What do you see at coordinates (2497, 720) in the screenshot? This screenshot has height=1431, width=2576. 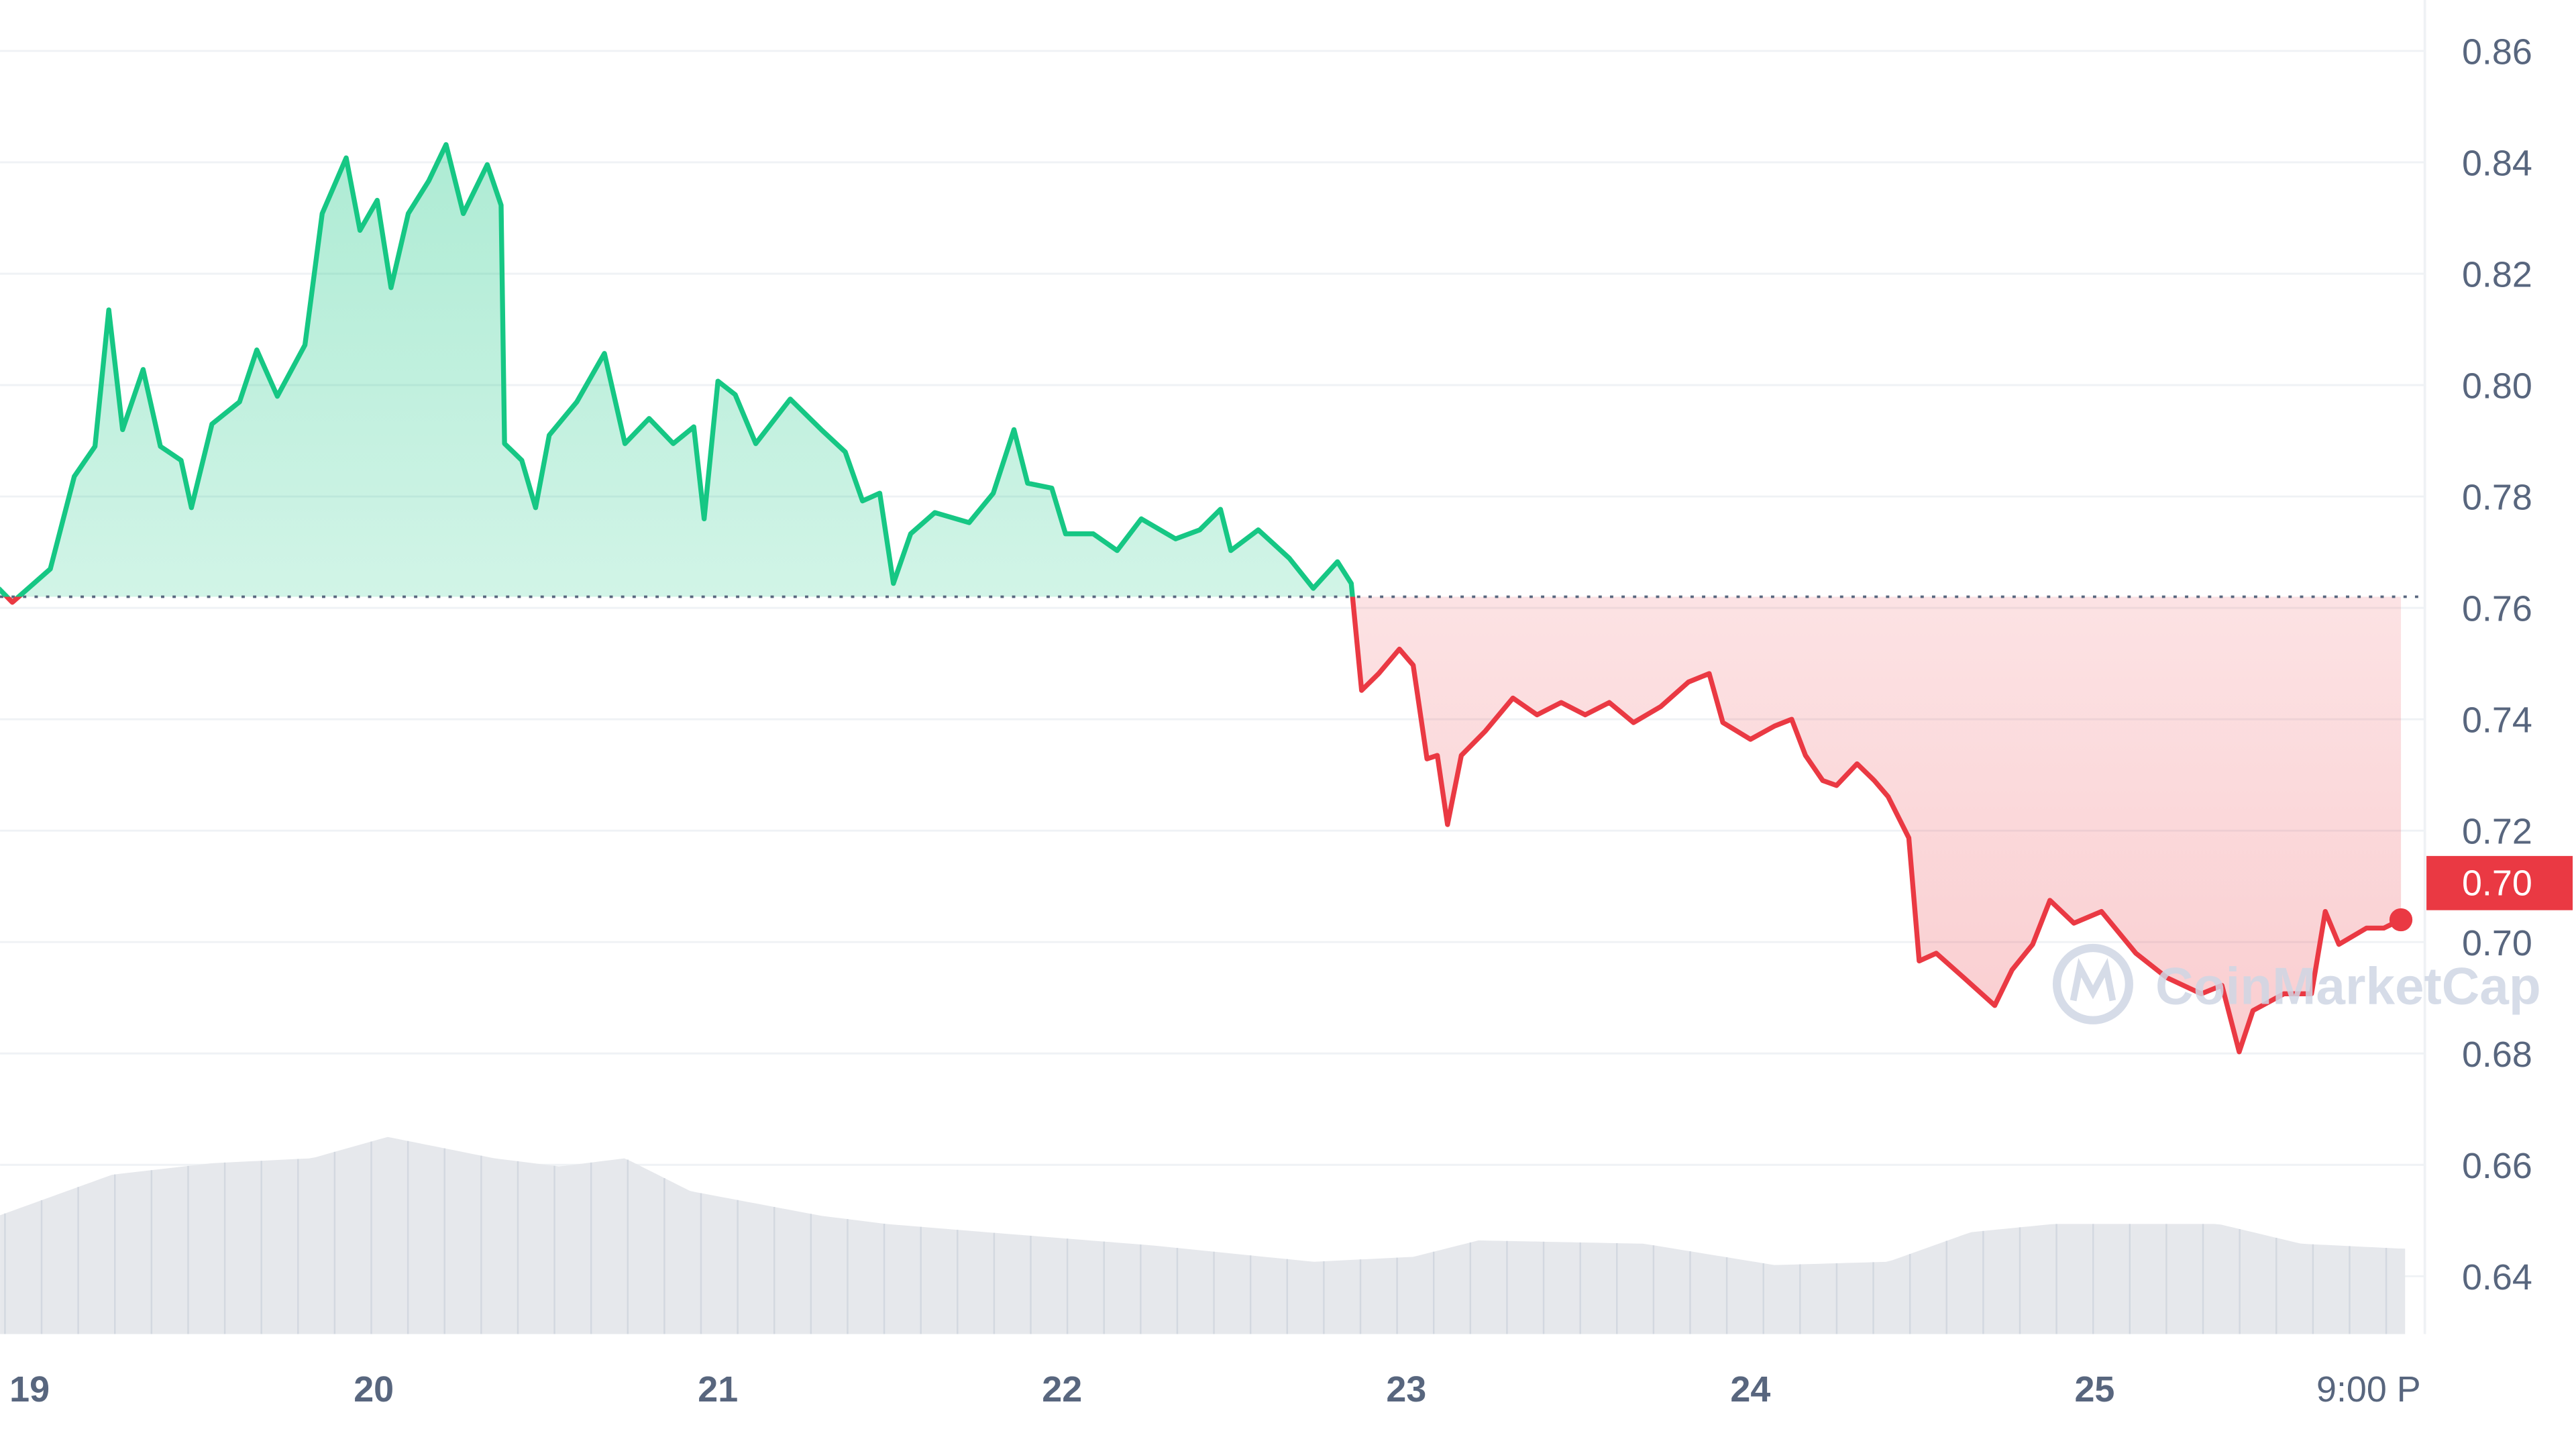 I see `y-tick-label: 0.74` at bounding box center [2497, 720].